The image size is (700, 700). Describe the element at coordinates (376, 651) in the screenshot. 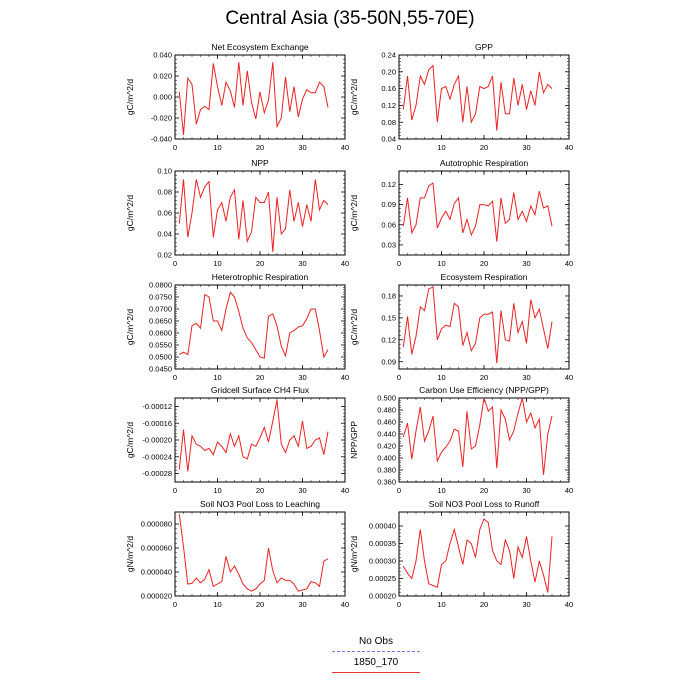

I see `legend-line-obs` at that location.